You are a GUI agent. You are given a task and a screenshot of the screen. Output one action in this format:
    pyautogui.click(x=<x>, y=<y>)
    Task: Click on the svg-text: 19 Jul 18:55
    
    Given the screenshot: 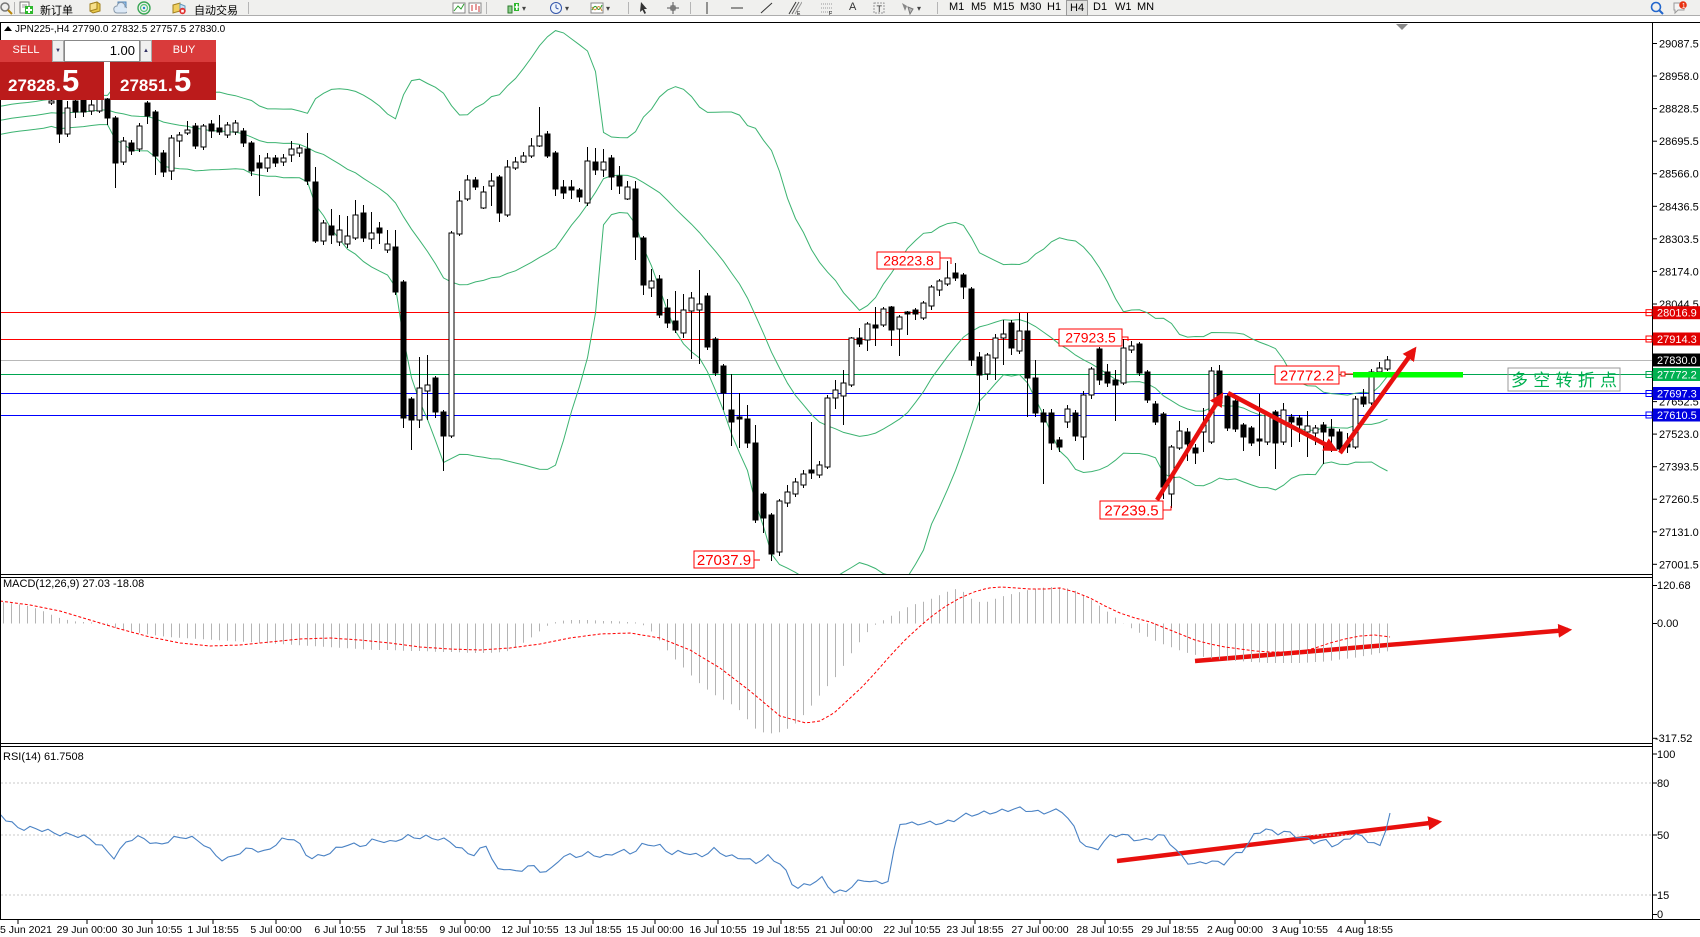 What is the action you would take?
    pyautogui.click(x=780, y=930)
    